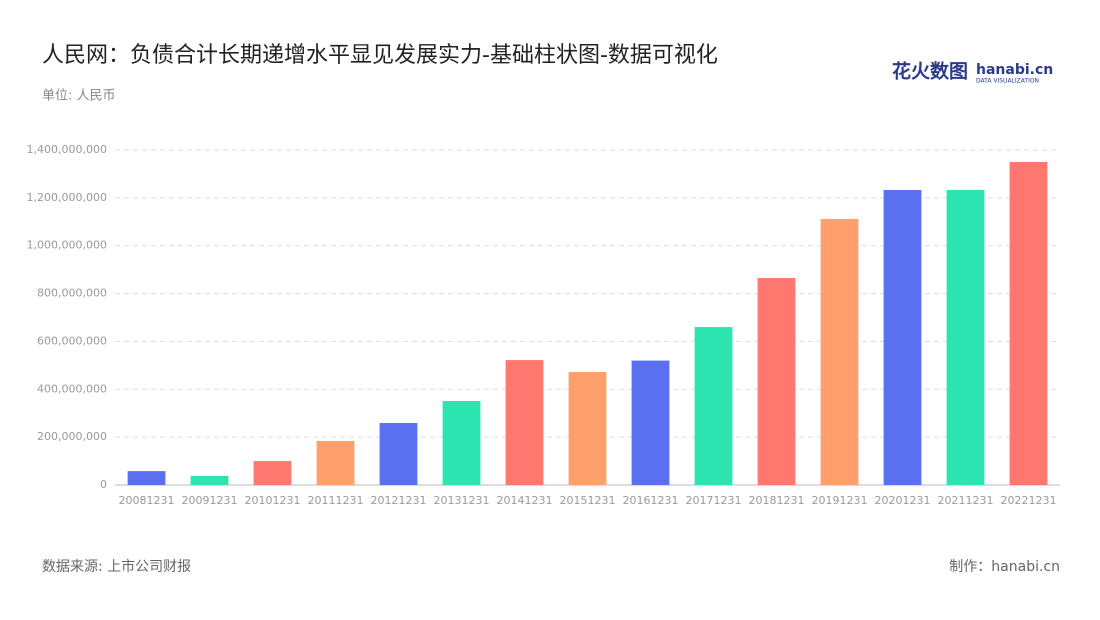  I want to click on y-tick-label: 1,200,000,000, so click(67, 197).